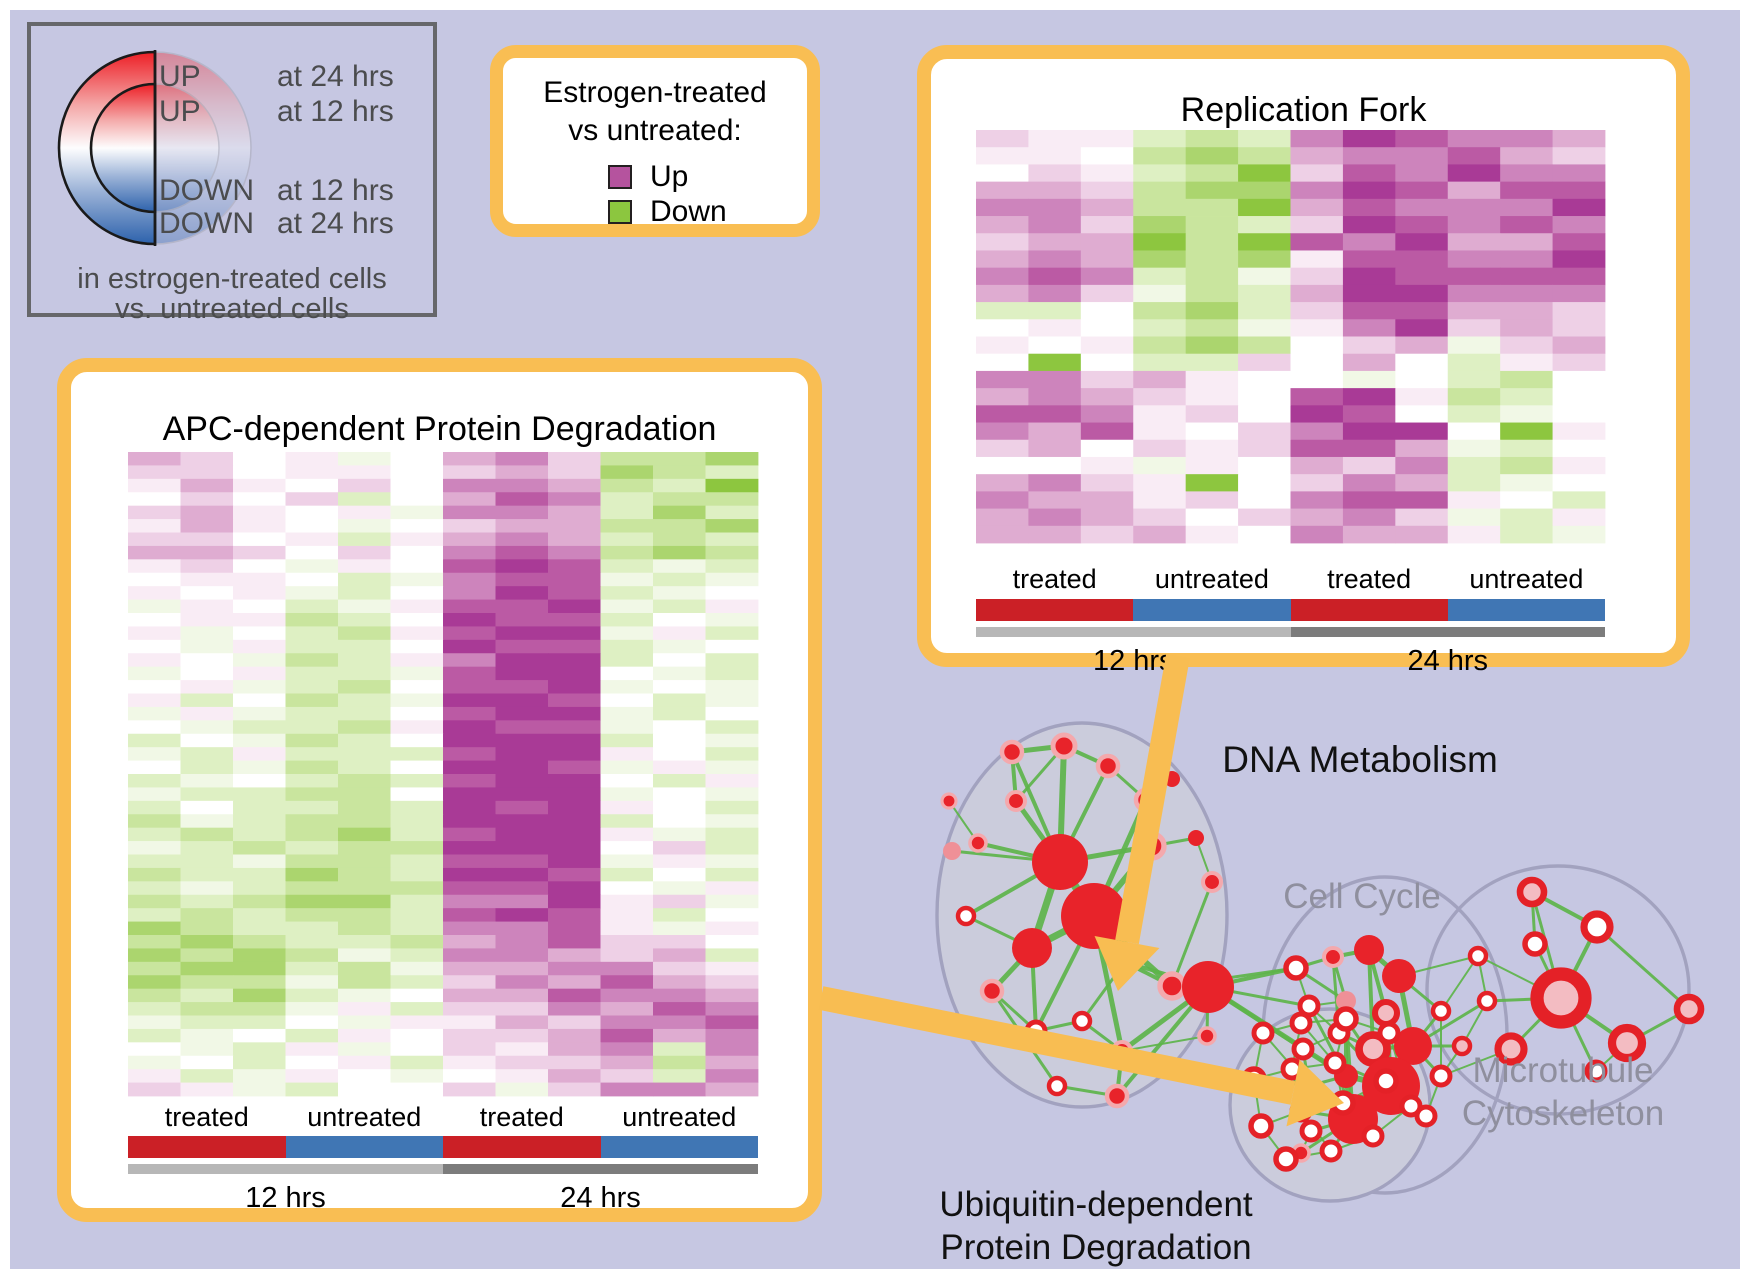  What do you see at coordinates (600, 1198) in the screenshot?
I see `time-label-24hrs: 24 hrs` at bounding box center [600, 1198].